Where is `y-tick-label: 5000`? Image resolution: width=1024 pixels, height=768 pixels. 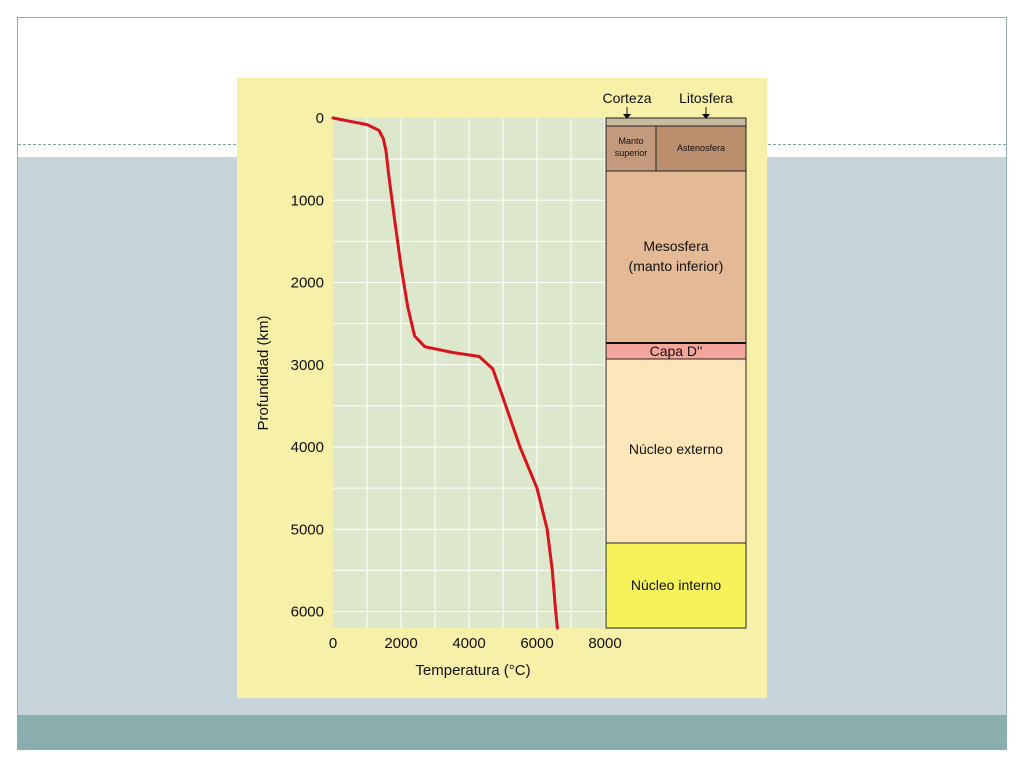
y-tick-label: 5000 is located at coordinates (307, 529).